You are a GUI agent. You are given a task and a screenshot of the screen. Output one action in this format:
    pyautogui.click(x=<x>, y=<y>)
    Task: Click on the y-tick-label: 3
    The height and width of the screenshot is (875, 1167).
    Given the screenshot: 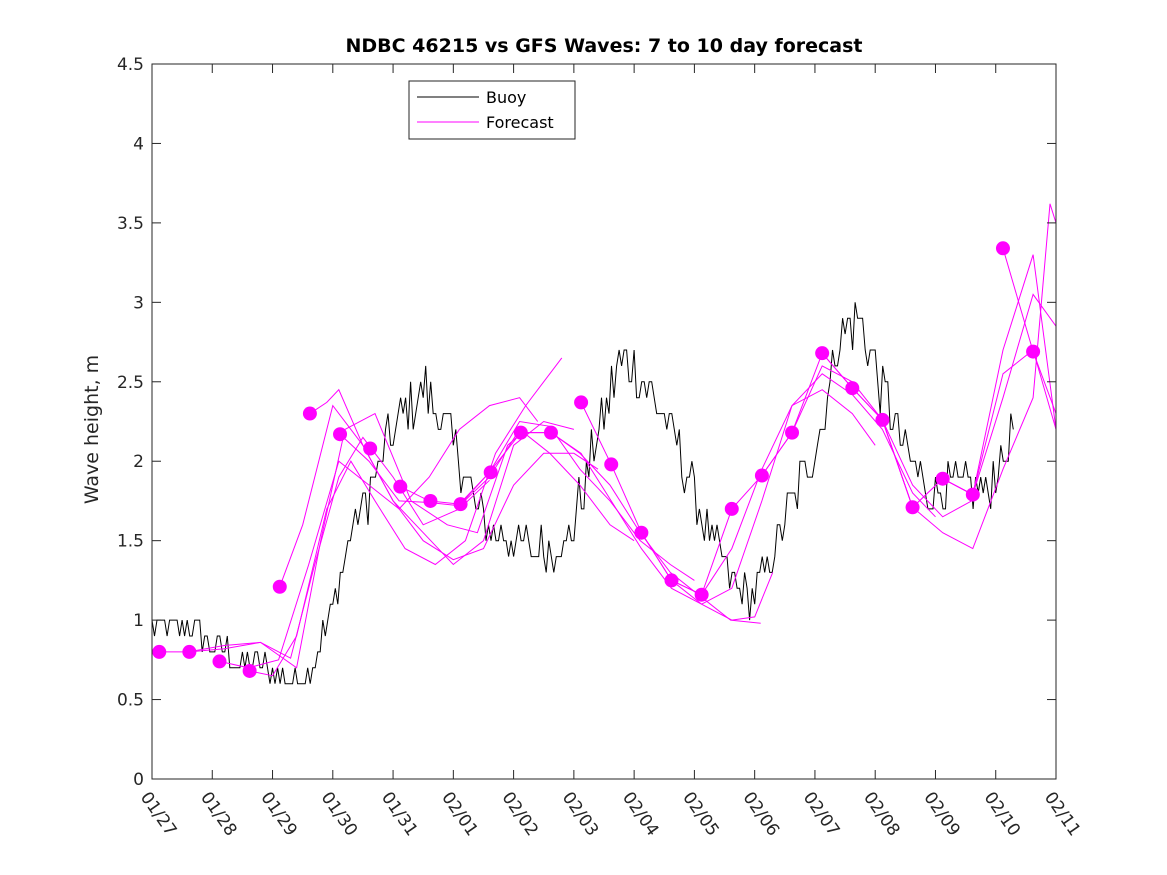 What is the action you would take?
    pyautogui.click(x=138, y=303)
    